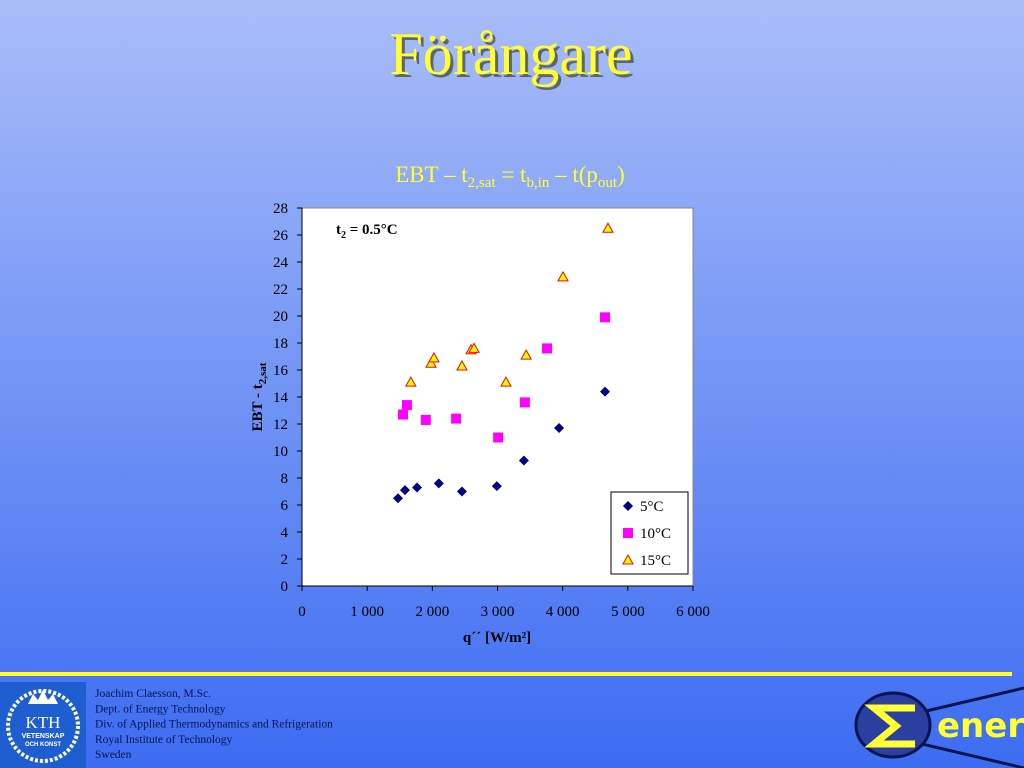 The image size is (1024, 768). I want to click on annotation-part: t, so click(338, 230).